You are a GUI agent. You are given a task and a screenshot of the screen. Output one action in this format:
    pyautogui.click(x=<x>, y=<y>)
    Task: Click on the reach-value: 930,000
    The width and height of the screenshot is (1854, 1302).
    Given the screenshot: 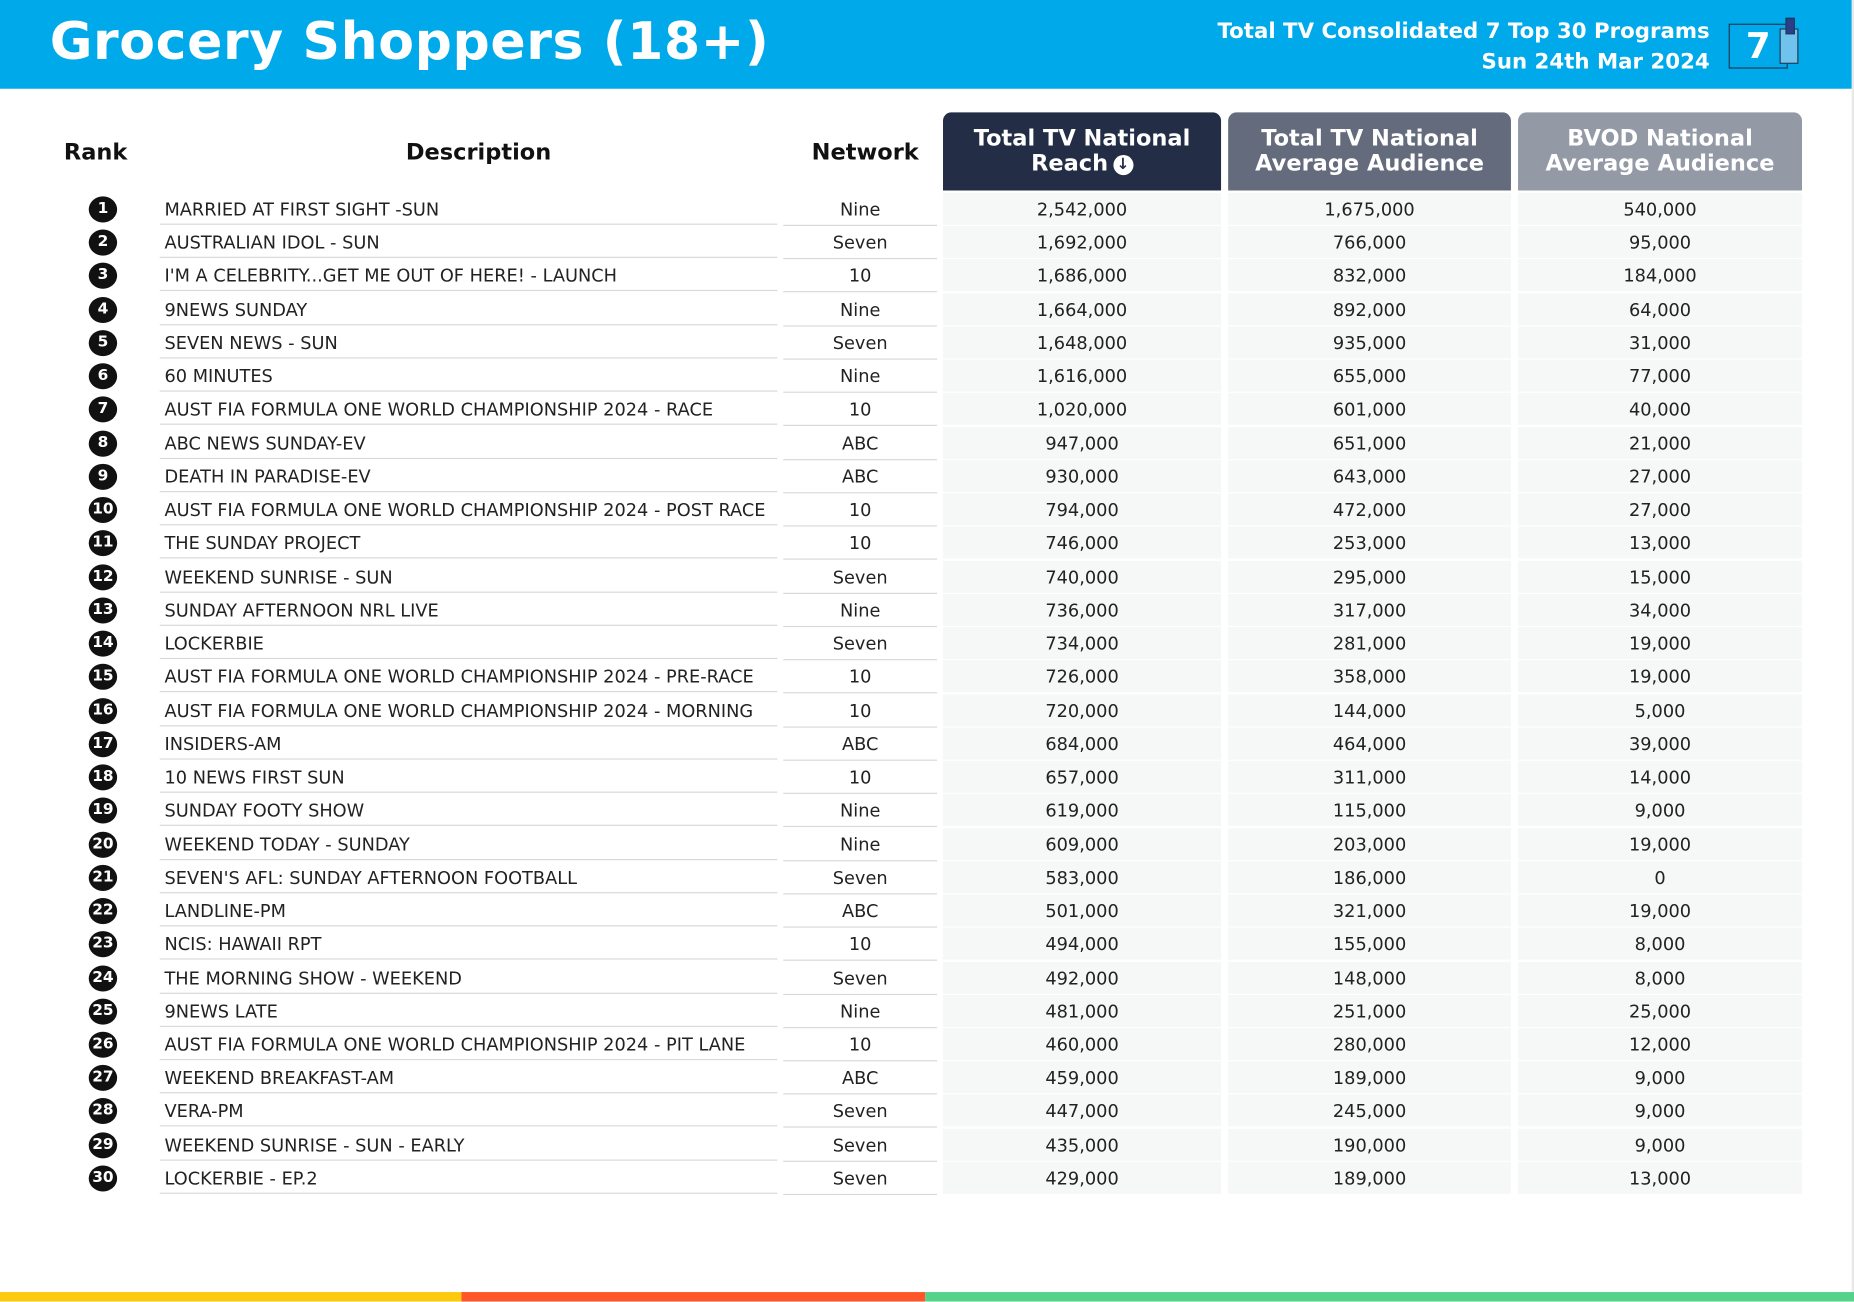 What is the action you would take?
    pyautogui.click(x=1082, y=477)
    